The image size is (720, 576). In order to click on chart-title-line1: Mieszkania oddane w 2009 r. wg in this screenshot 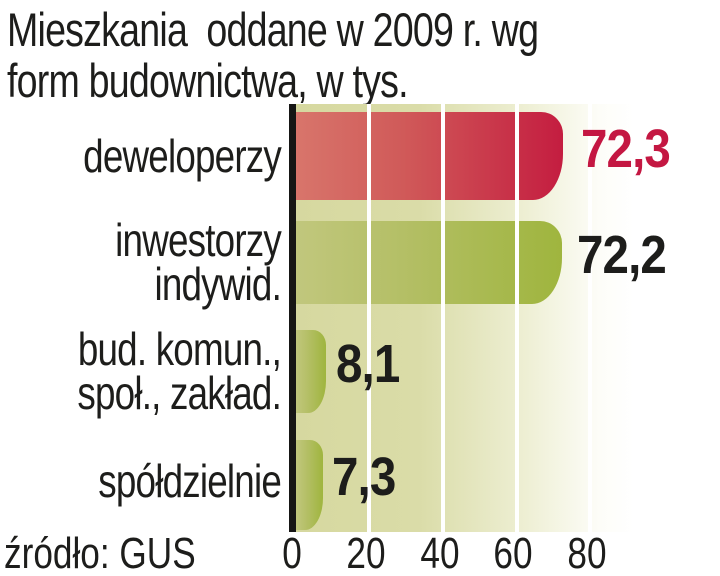, I will do `click(273, 29)`.